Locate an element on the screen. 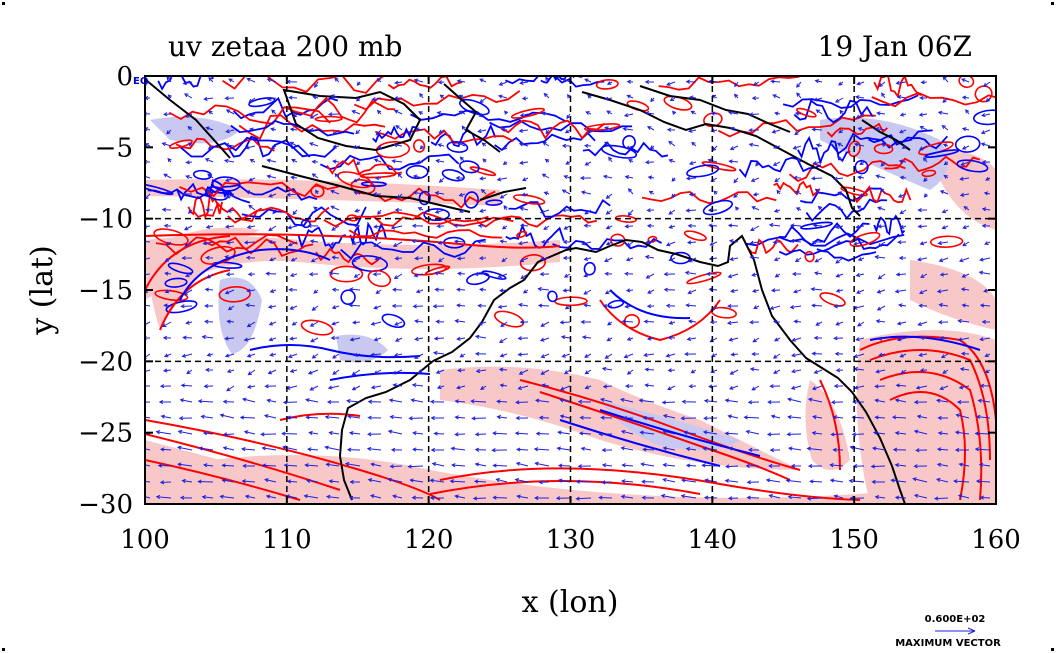 The height and width of the screenshot is (653, 1056). vector-key: 0.600E+02 MAXIMUM VECTOR is located at coordinates (948, 631).